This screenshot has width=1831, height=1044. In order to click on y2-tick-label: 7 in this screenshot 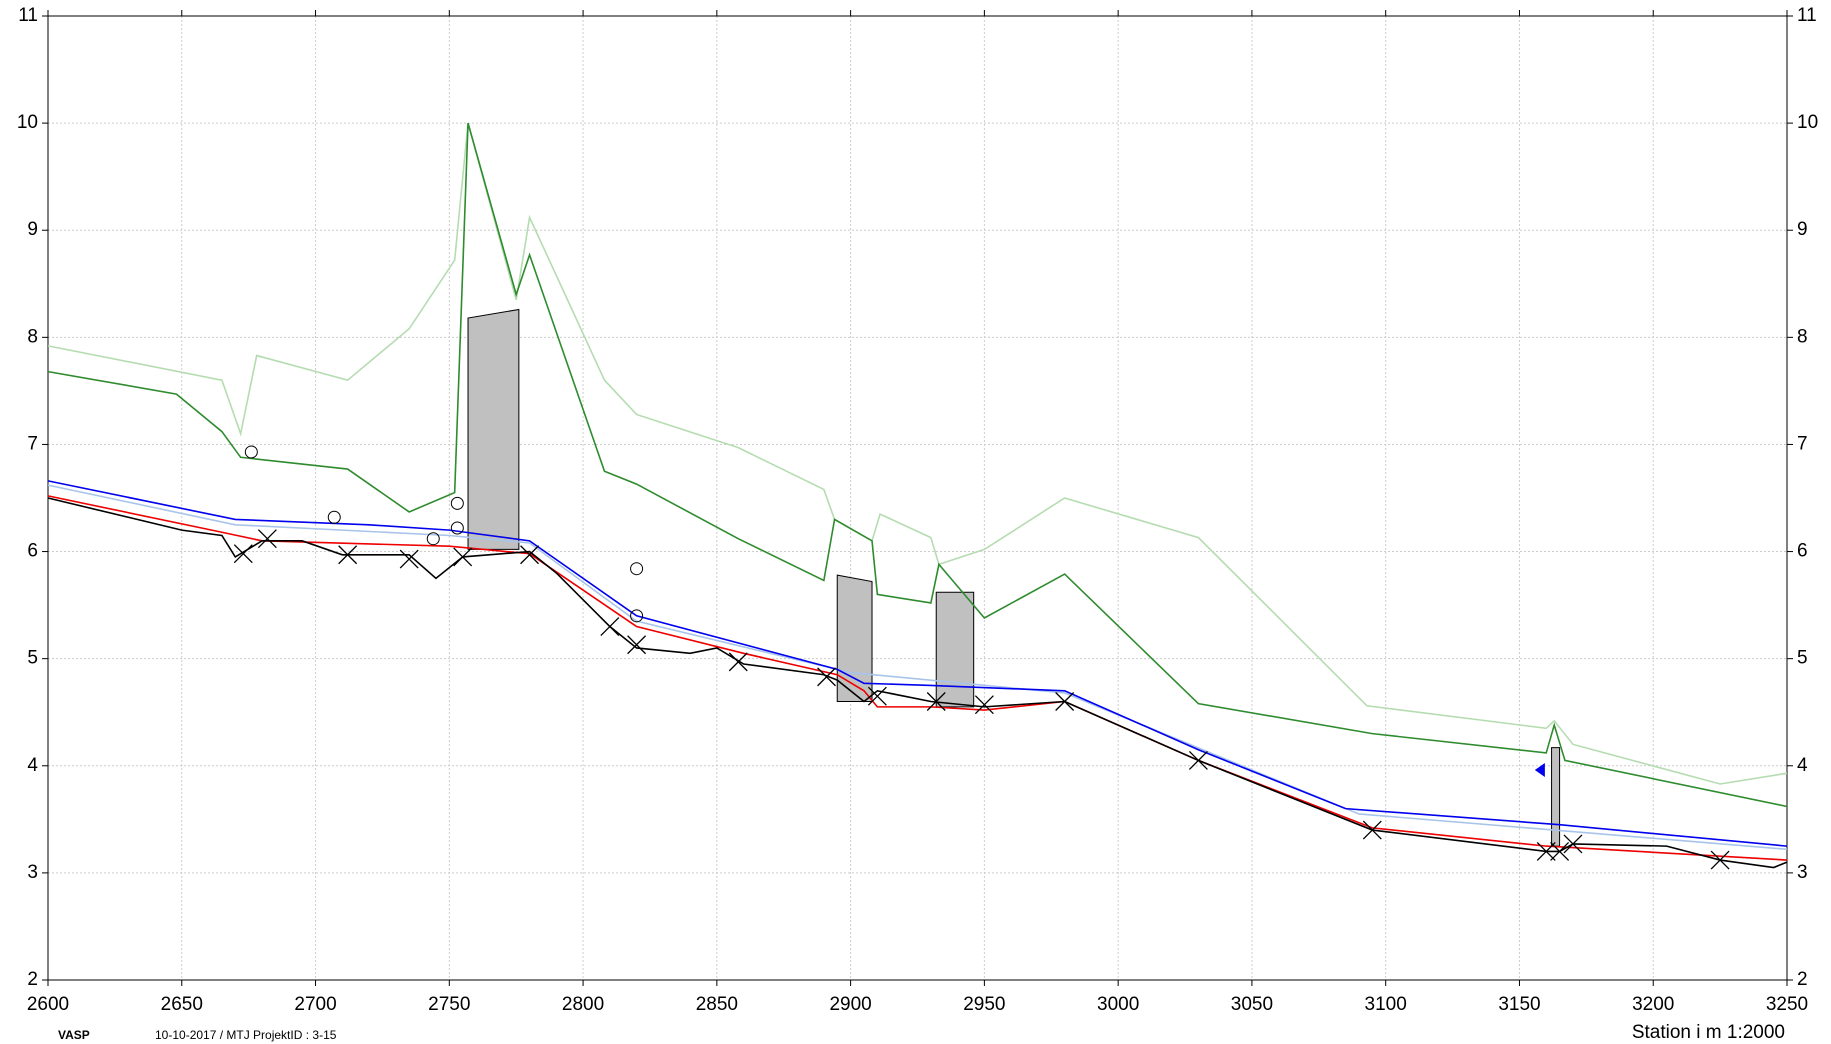, I will do `click(1802, 443)`.